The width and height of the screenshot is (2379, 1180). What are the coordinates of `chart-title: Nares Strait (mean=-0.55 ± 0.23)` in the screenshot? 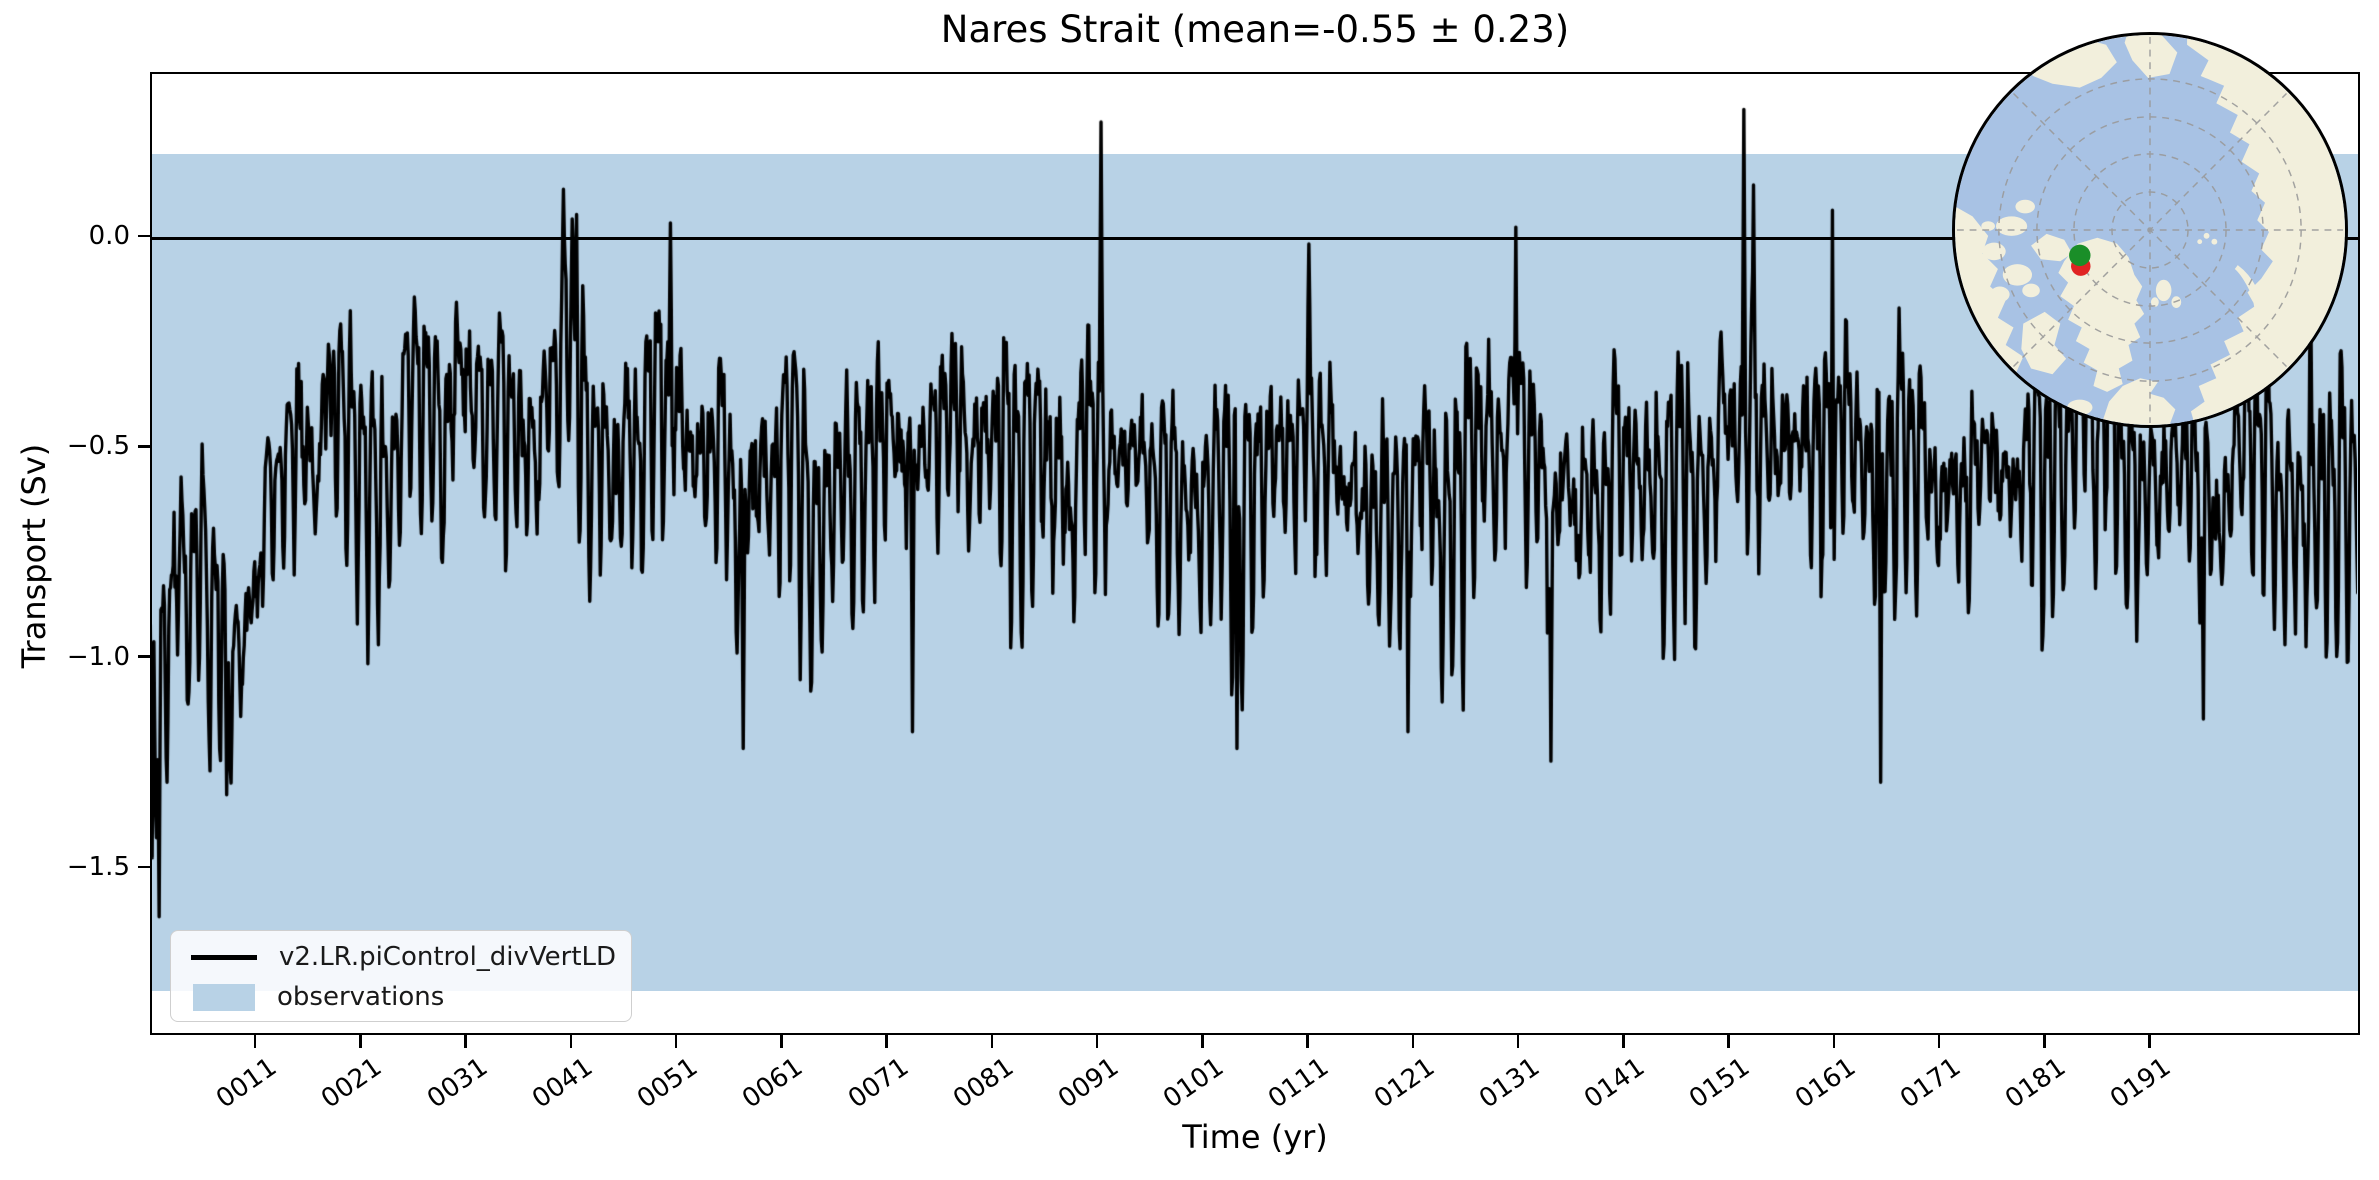 It's located at (1255, 29).